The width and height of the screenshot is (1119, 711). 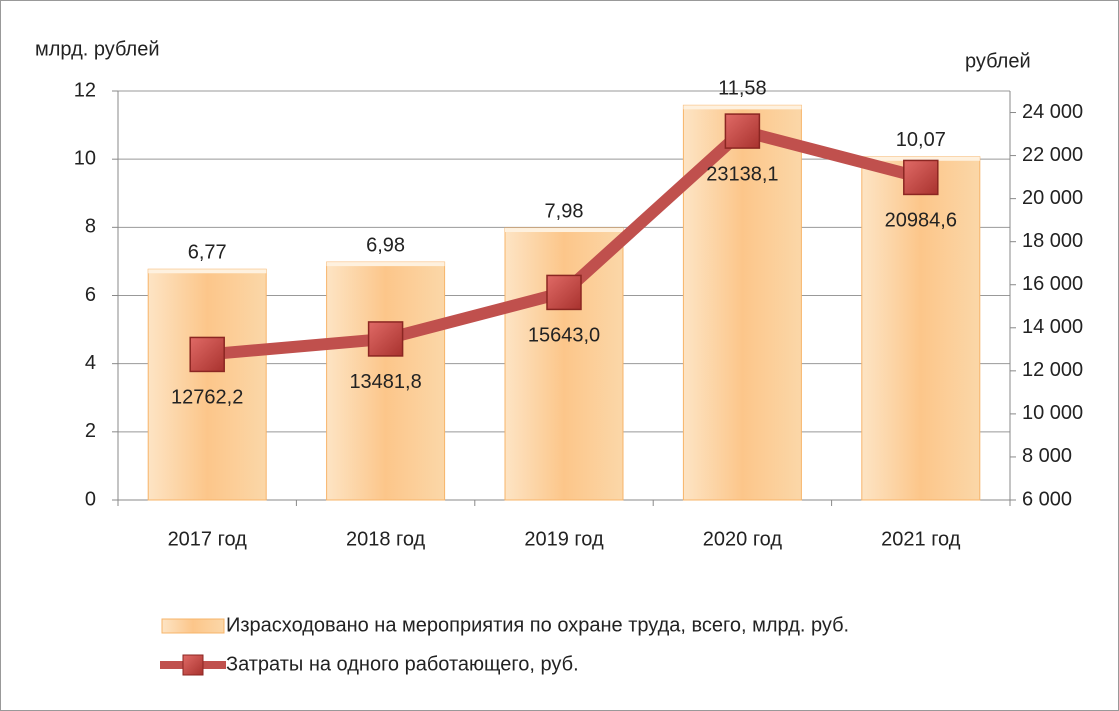 What do you see at coordinates (1052, 112) in the screenshot?
I see `y2-tick-label: 24 000` at bounding box center [1052, 112].